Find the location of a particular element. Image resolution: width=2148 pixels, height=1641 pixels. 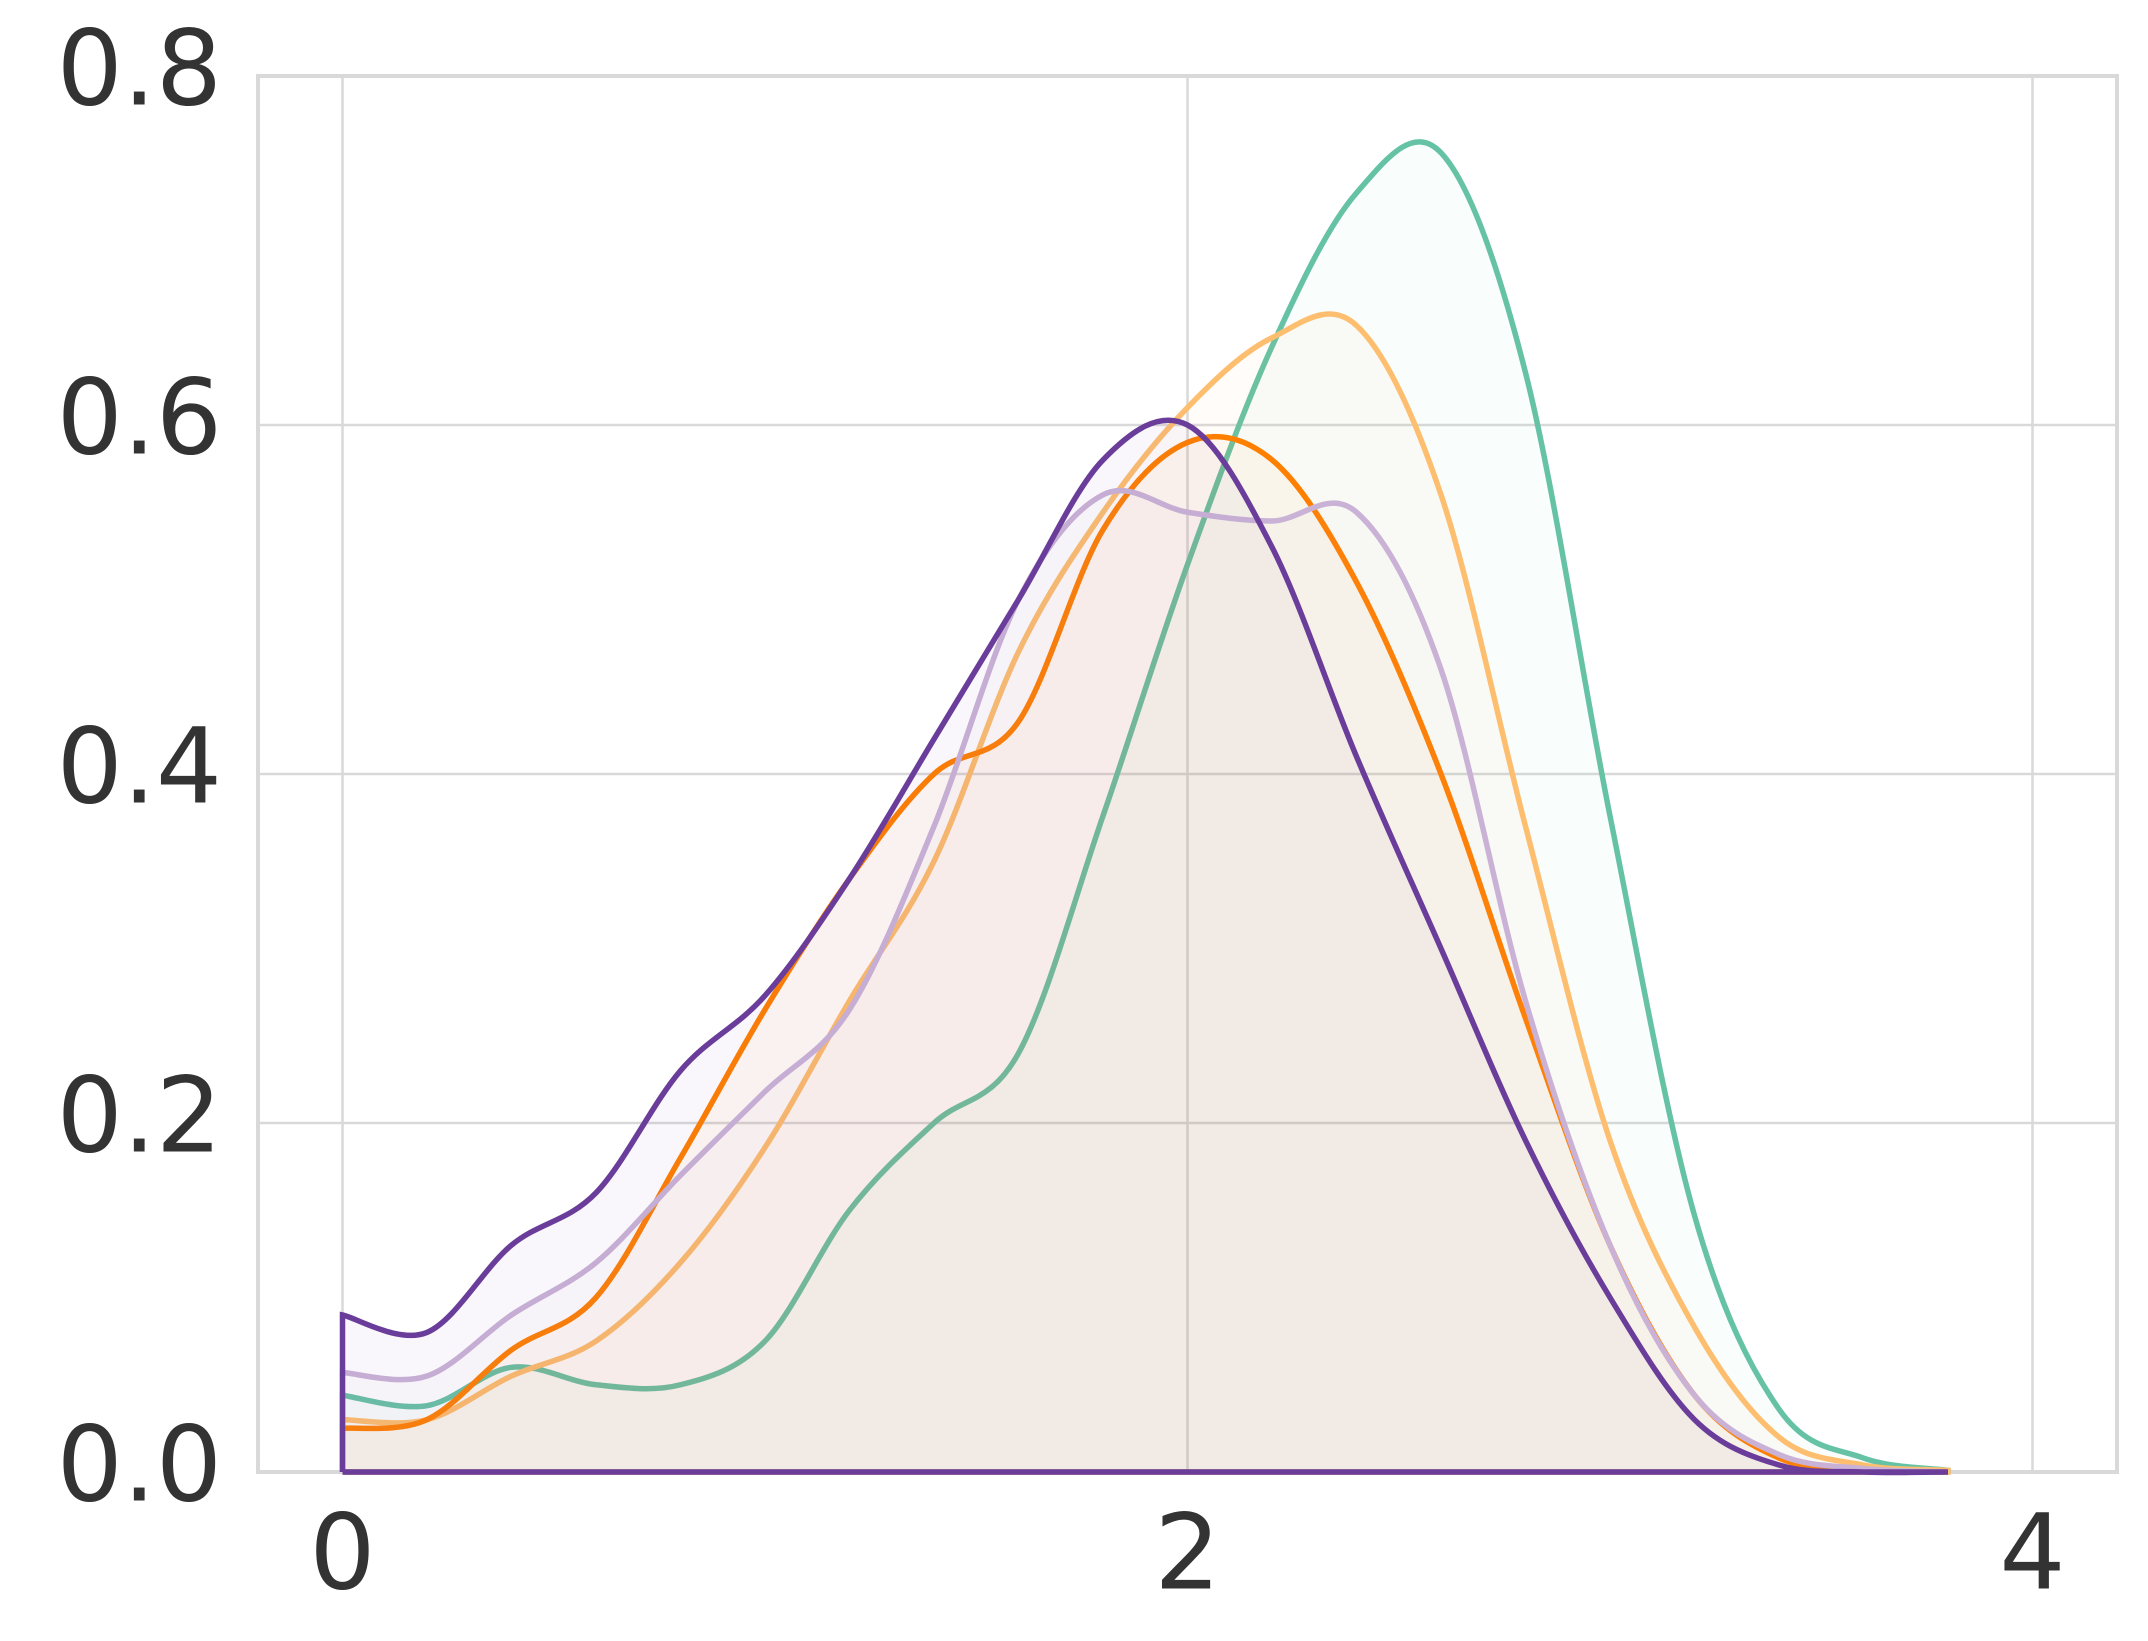

y-tick-label: 0.8 is located at coordinates (139, 68).